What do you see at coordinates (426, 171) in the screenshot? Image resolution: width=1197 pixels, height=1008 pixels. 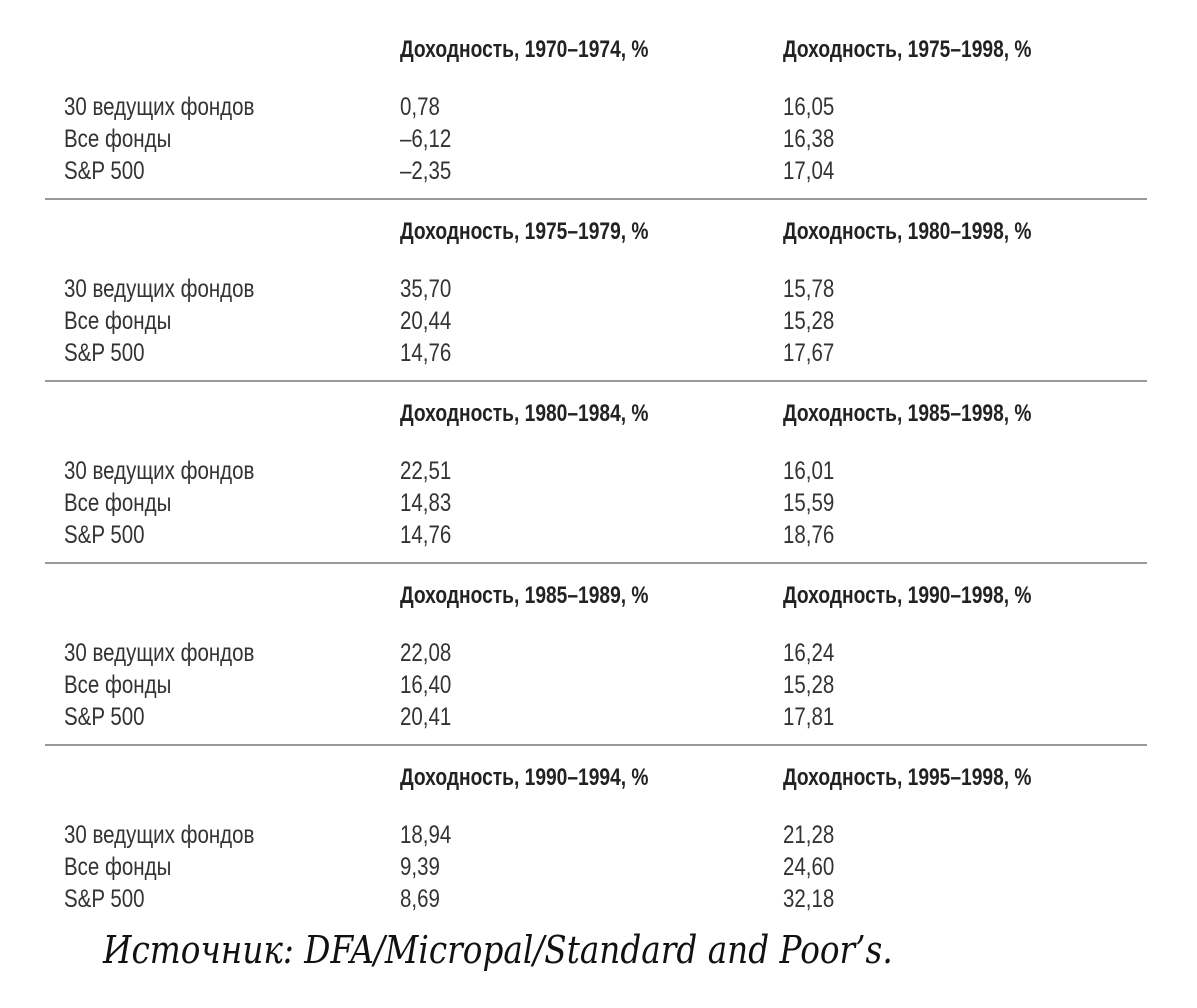 I see `table-cell: –2,35` at bounding box center [426, 171].